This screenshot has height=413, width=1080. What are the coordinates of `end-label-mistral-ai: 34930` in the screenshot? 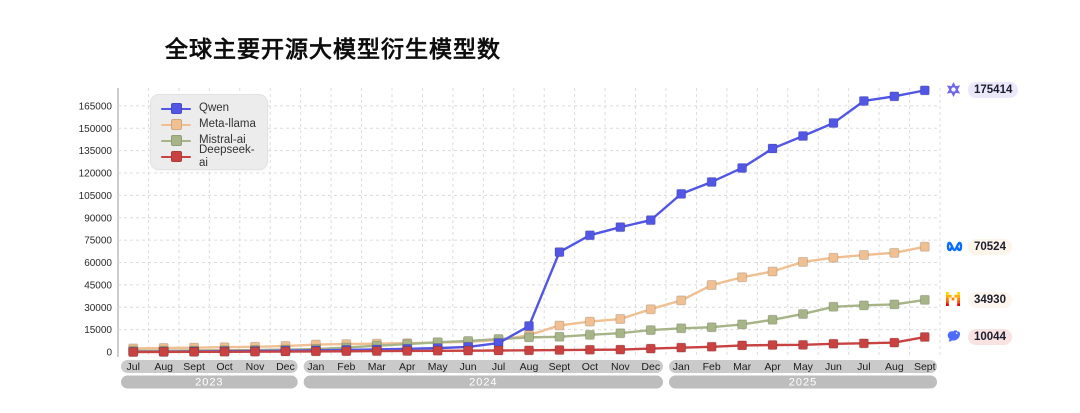 It's located at (979, 299).